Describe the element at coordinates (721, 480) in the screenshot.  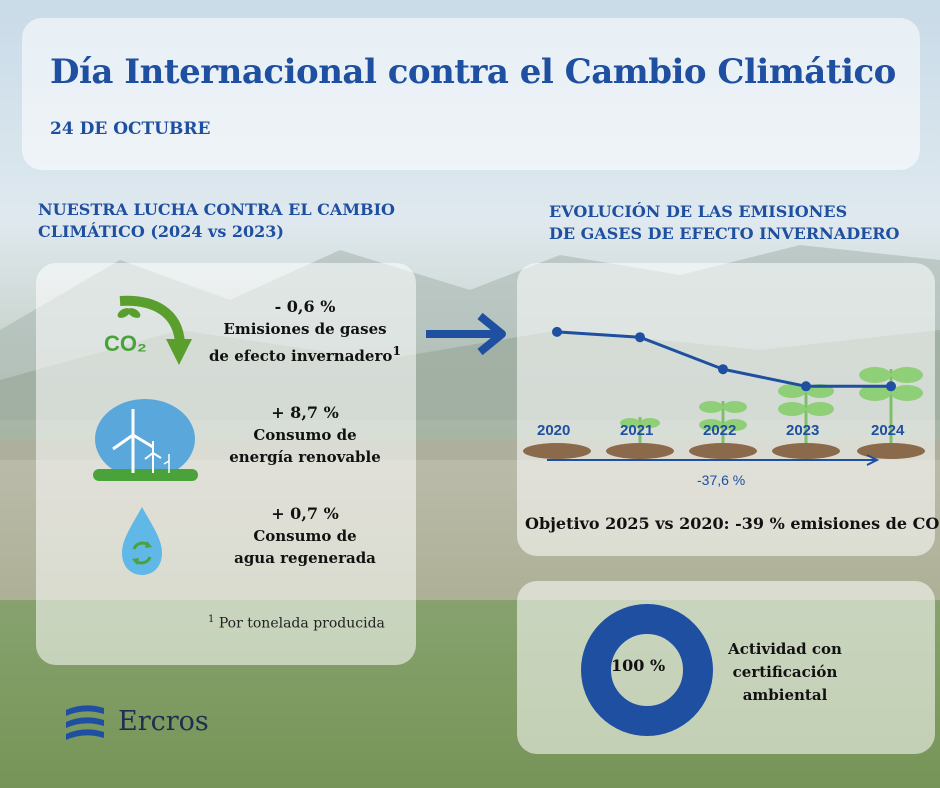
I see `total-change-label: -37,6 %` at that location.